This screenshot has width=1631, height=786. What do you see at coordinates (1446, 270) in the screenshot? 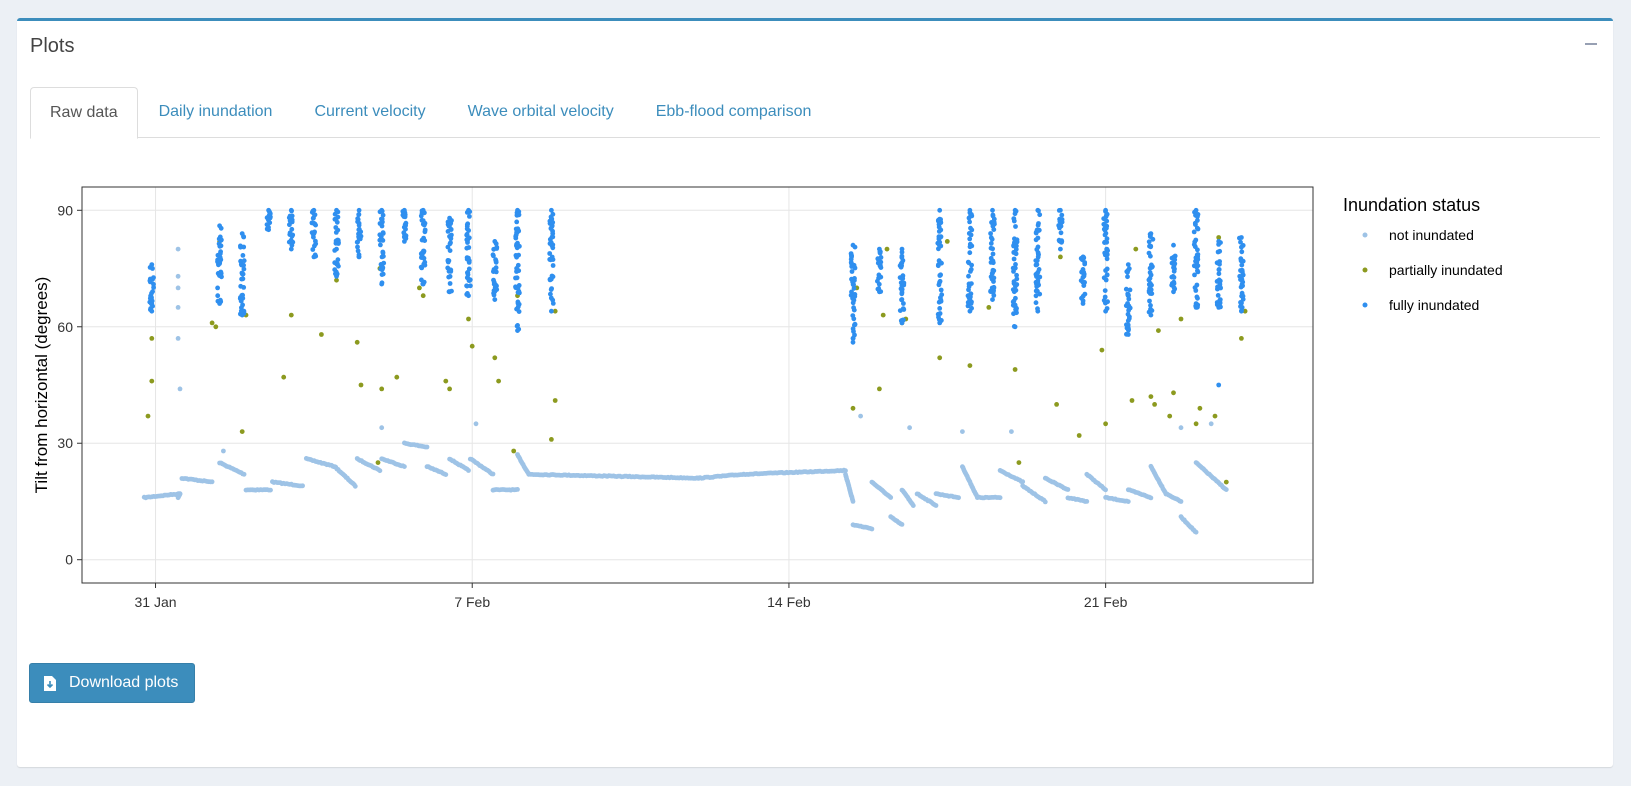
I see `legend-label-partially-inundated: partially inundated` at bounding box center [1446, 270].